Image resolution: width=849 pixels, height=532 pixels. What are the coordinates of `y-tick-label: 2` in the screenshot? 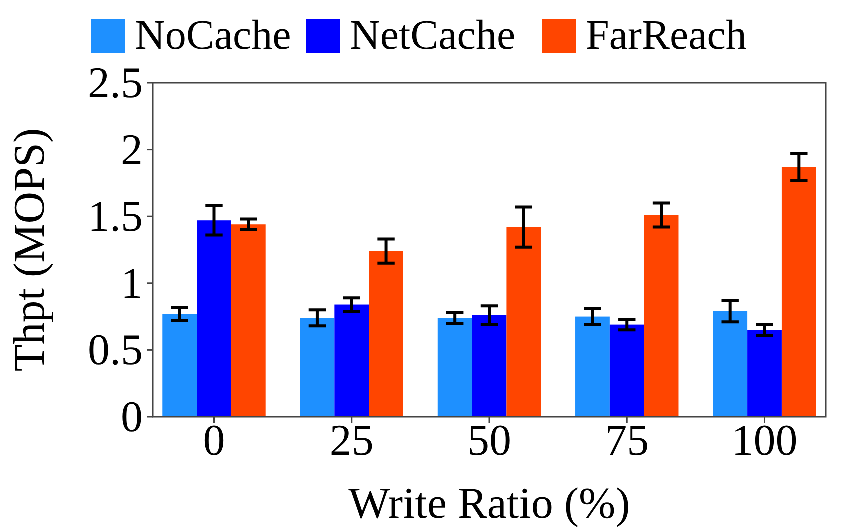 It's located at (132, 149).